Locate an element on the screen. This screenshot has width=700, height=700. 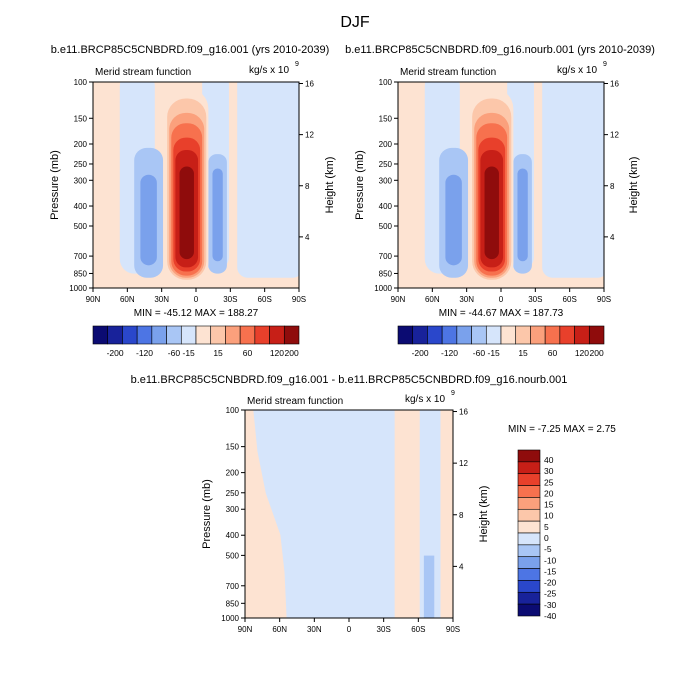
left-height-tick-label: 12 is located at coordinates (309, 135).